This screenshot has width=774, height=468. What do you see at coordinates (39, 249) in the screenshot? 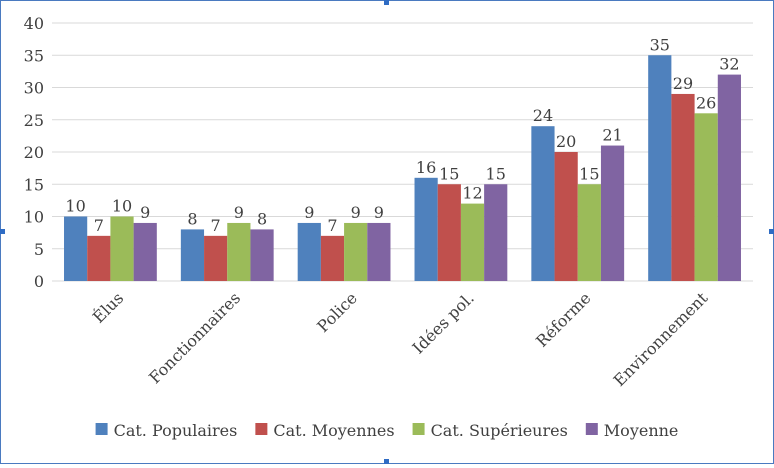
I see `y-tick-label: 5` at bounding box center [39, 249].